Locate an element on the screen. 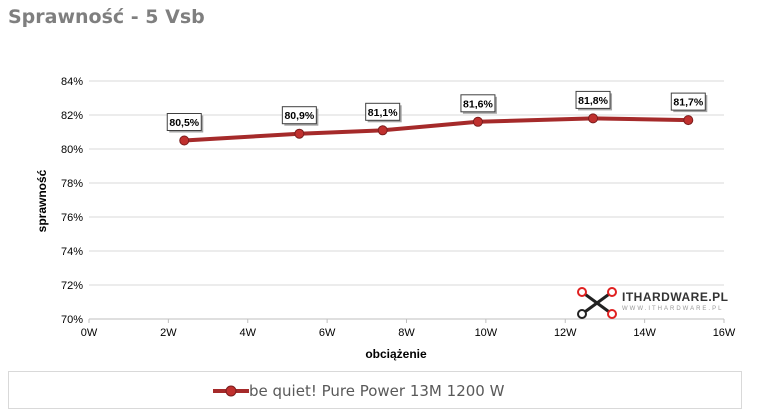 The height and width of the screenshot is (417, 757). chart-title: Sprawność - 5 Vsb is located at coordinates (106, 17).